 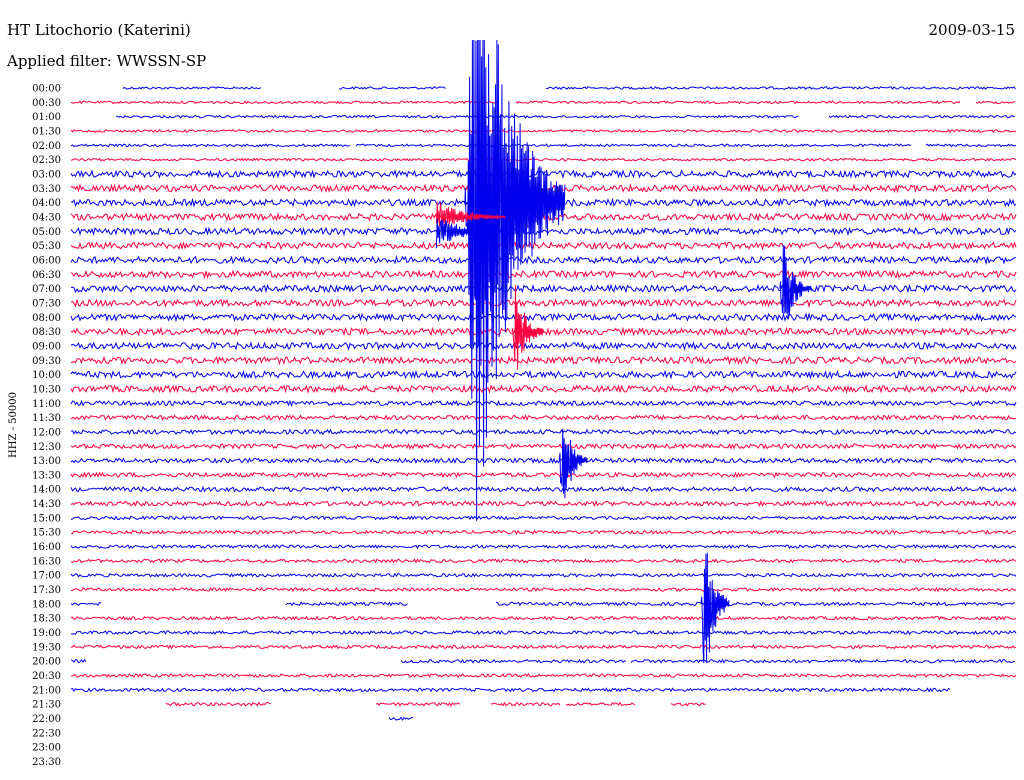 I want to click on time-label: 05:30, so click(x=46, y=246).